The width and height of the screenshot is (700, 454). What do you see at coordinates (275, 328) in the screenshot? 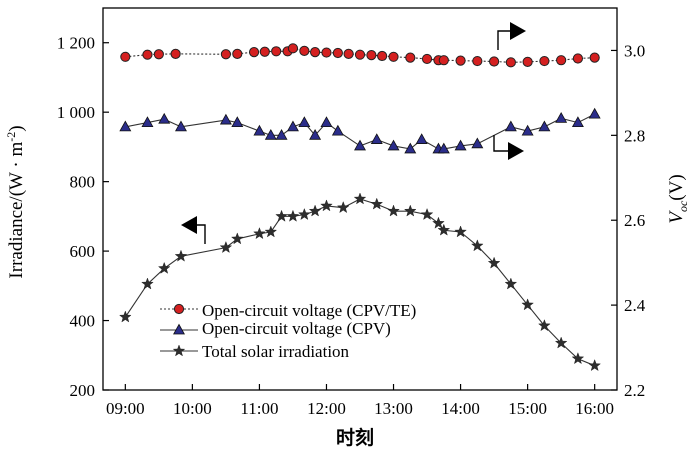
I see `legend-entry-cpv: Open-circuit voltage (CPV)` at bounding box center [275, 328].